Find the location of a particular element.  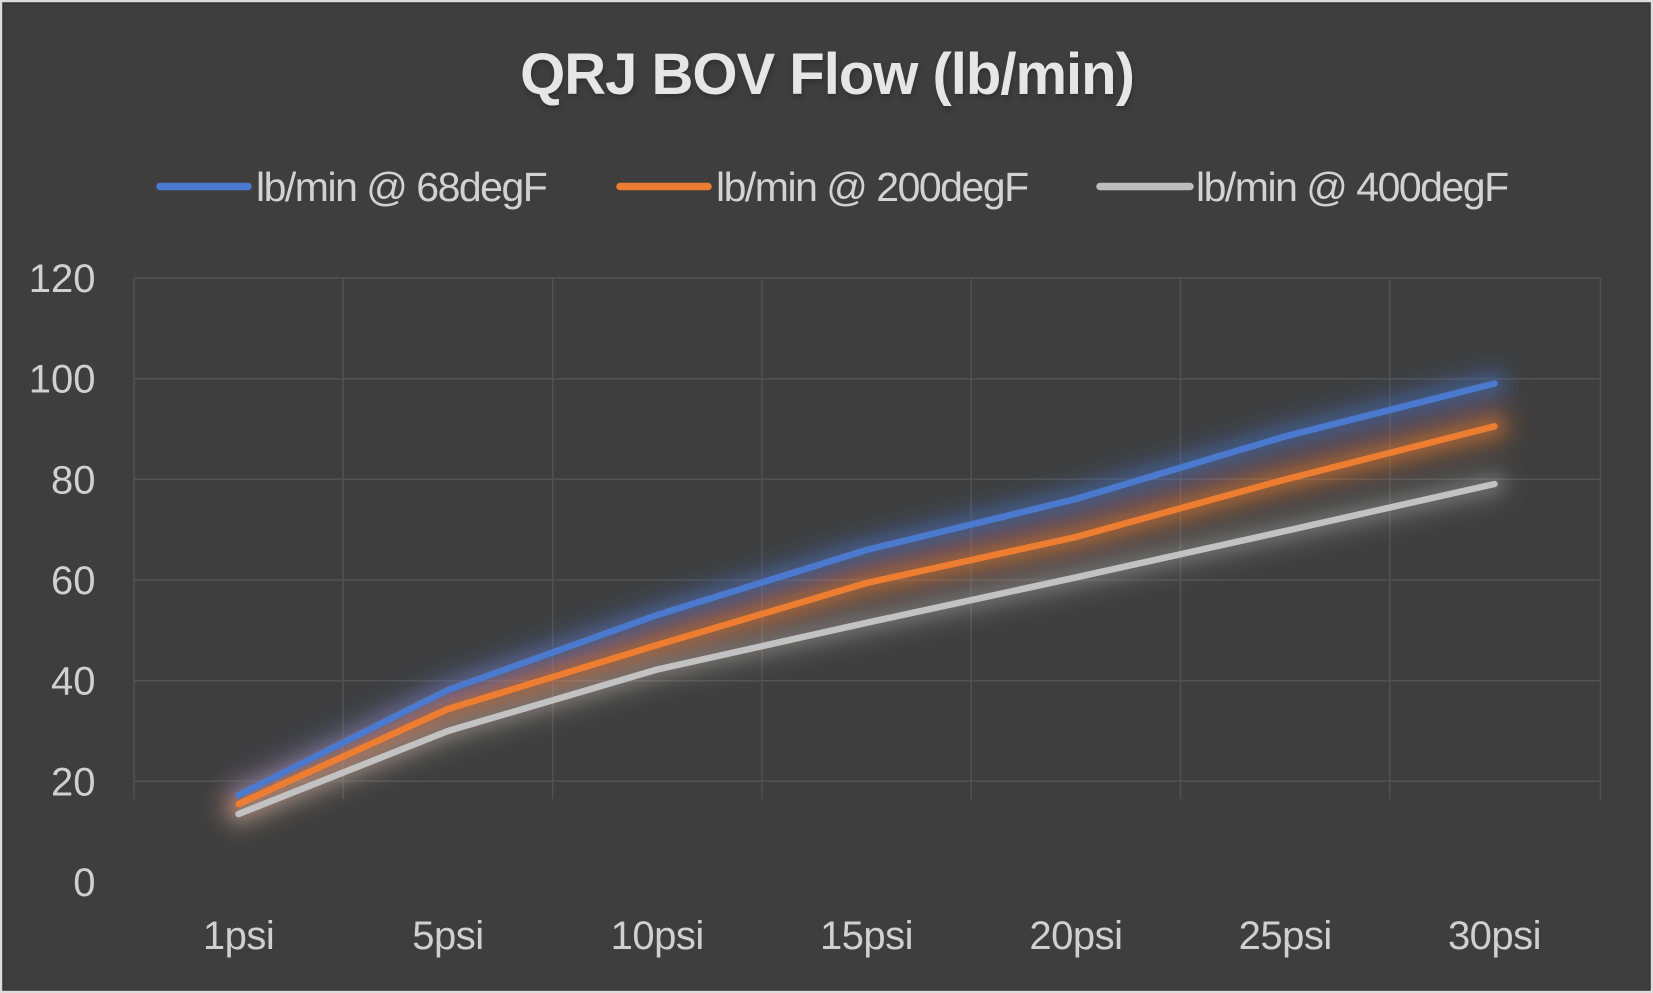

svg-text: 20 is located at coordinates (73, 782).